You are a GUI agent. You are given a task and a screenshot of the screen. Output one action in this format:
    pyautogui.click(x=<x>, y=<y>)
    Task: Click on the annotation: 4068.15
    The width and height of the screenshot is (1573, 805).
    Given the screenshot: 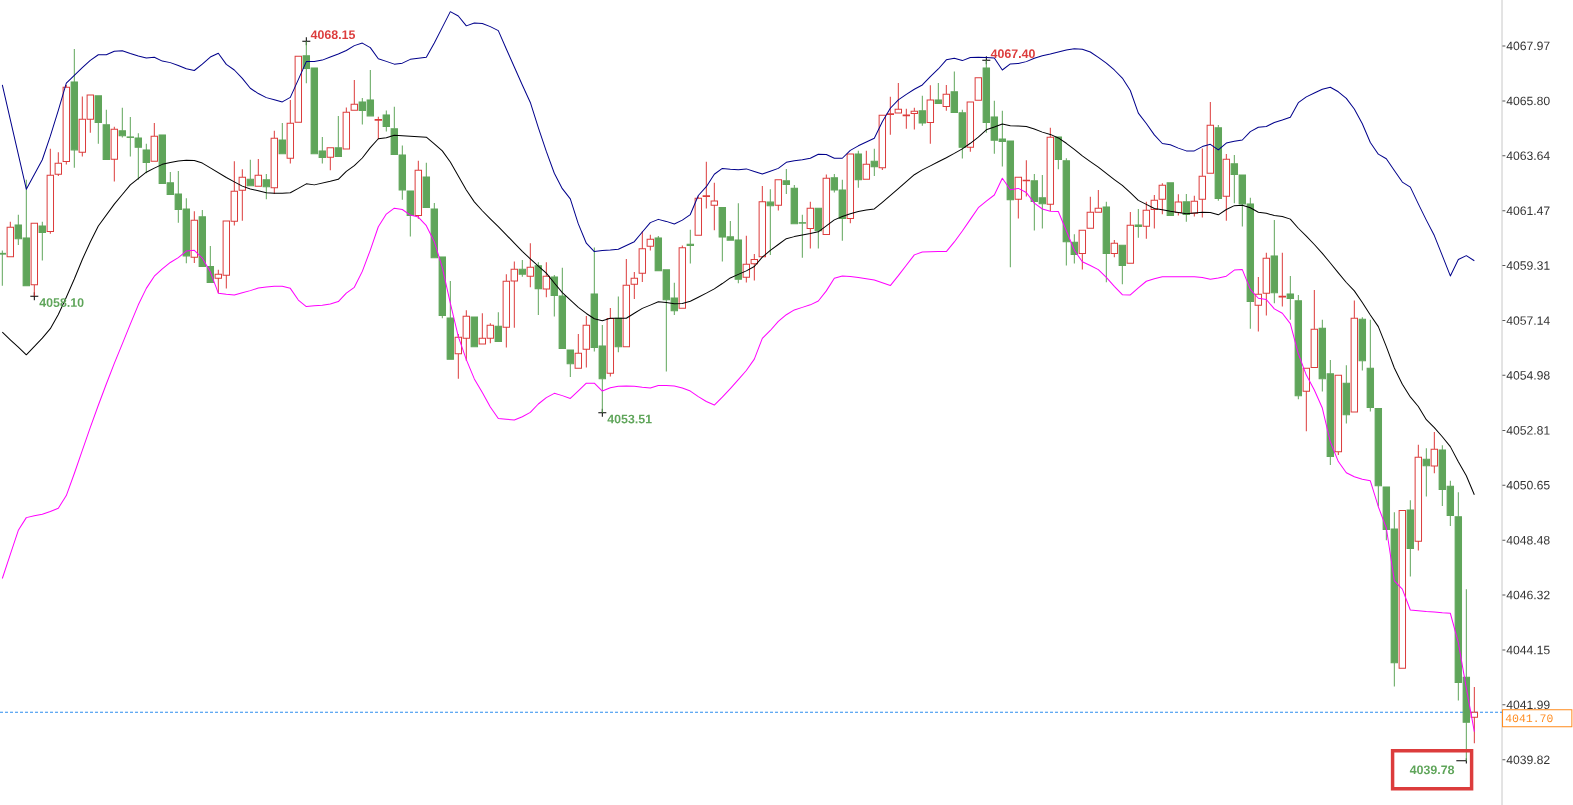 What is the action you would take?
    pyautogui.click(x=333, y=35)
    